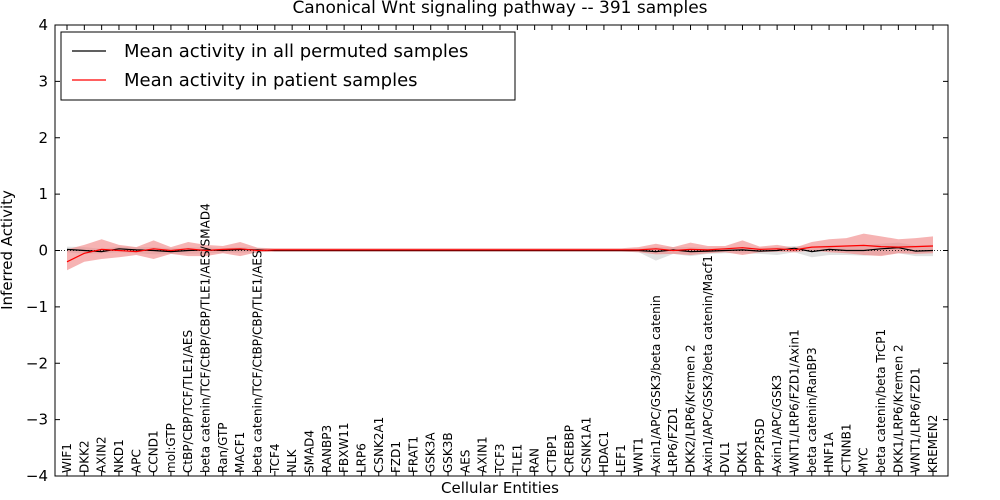 Image resolution: width=1000 pixels, height=500 pixels. I want to click on y-tick-label: 4, so click(43, 25).